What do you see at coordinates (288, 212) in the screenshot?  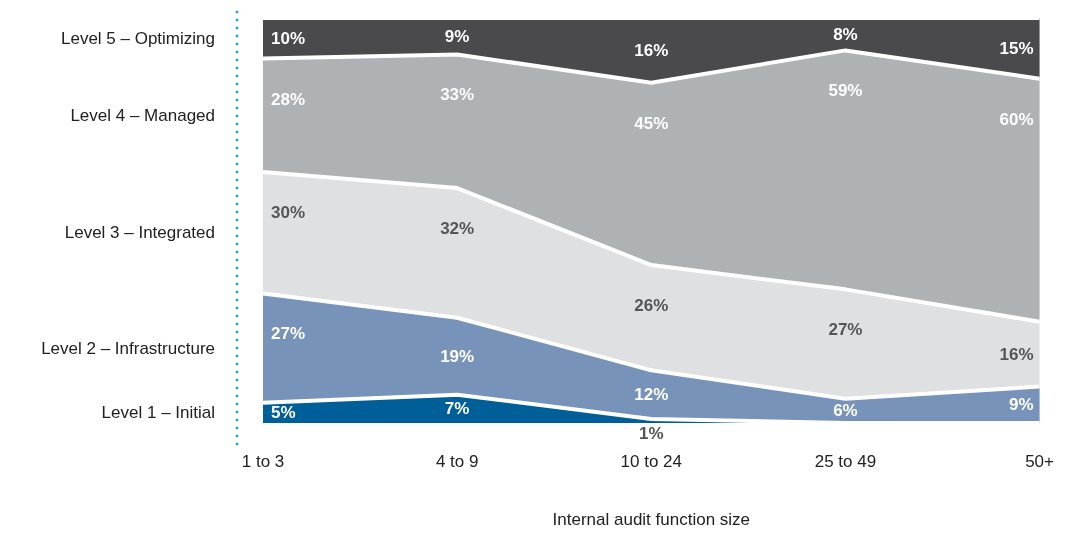 I see `data-label: 30%` at bounding box center [288, 212].